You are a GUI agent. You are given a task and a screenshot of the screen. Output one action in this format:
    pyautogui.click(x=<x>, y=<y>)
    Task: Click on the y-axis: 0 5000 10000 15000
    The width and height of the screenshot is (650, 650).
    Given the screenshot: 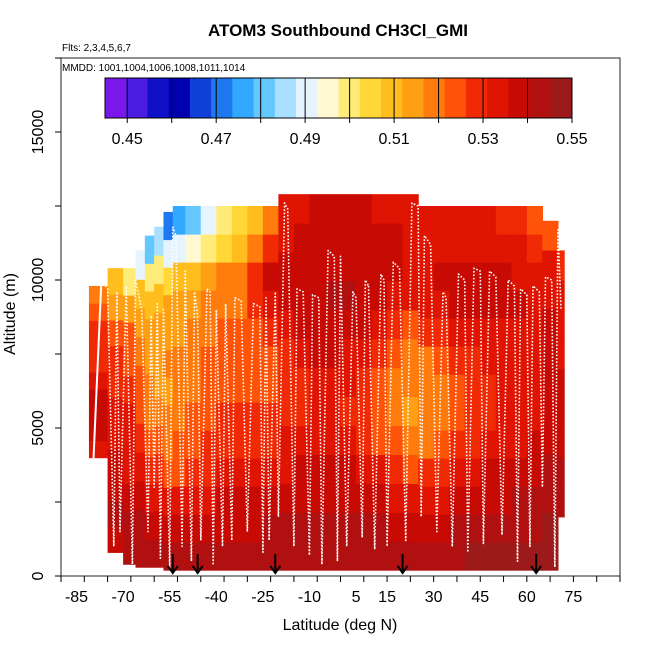 What is the action you would take?
    pyautogui.click(x=45, y=318)
    